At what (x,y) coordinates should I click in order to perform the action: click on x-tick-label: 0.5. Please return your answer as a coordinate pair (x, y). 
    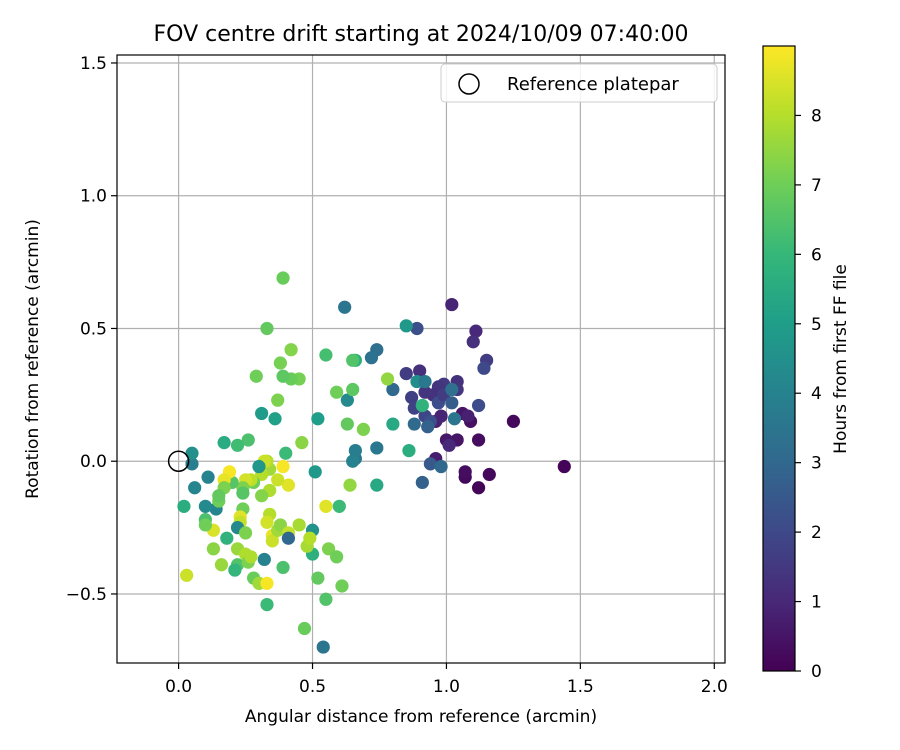
    Looking at the image, I should click on (312, 687).